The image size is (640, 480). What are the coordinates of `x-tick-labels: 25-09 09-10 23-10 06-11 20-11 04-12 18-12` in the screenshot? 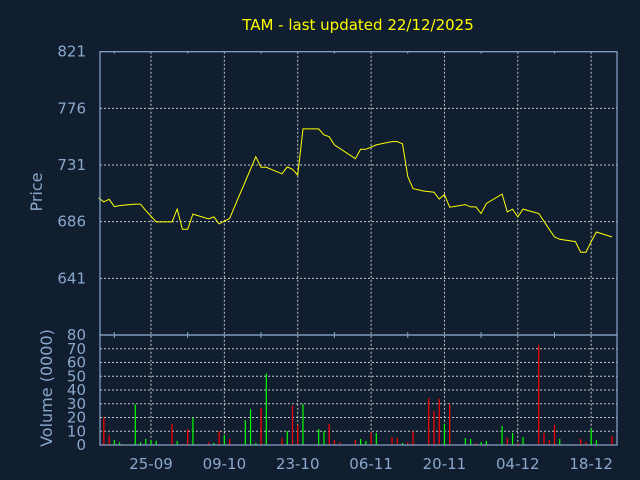 It's located at (371, 464).